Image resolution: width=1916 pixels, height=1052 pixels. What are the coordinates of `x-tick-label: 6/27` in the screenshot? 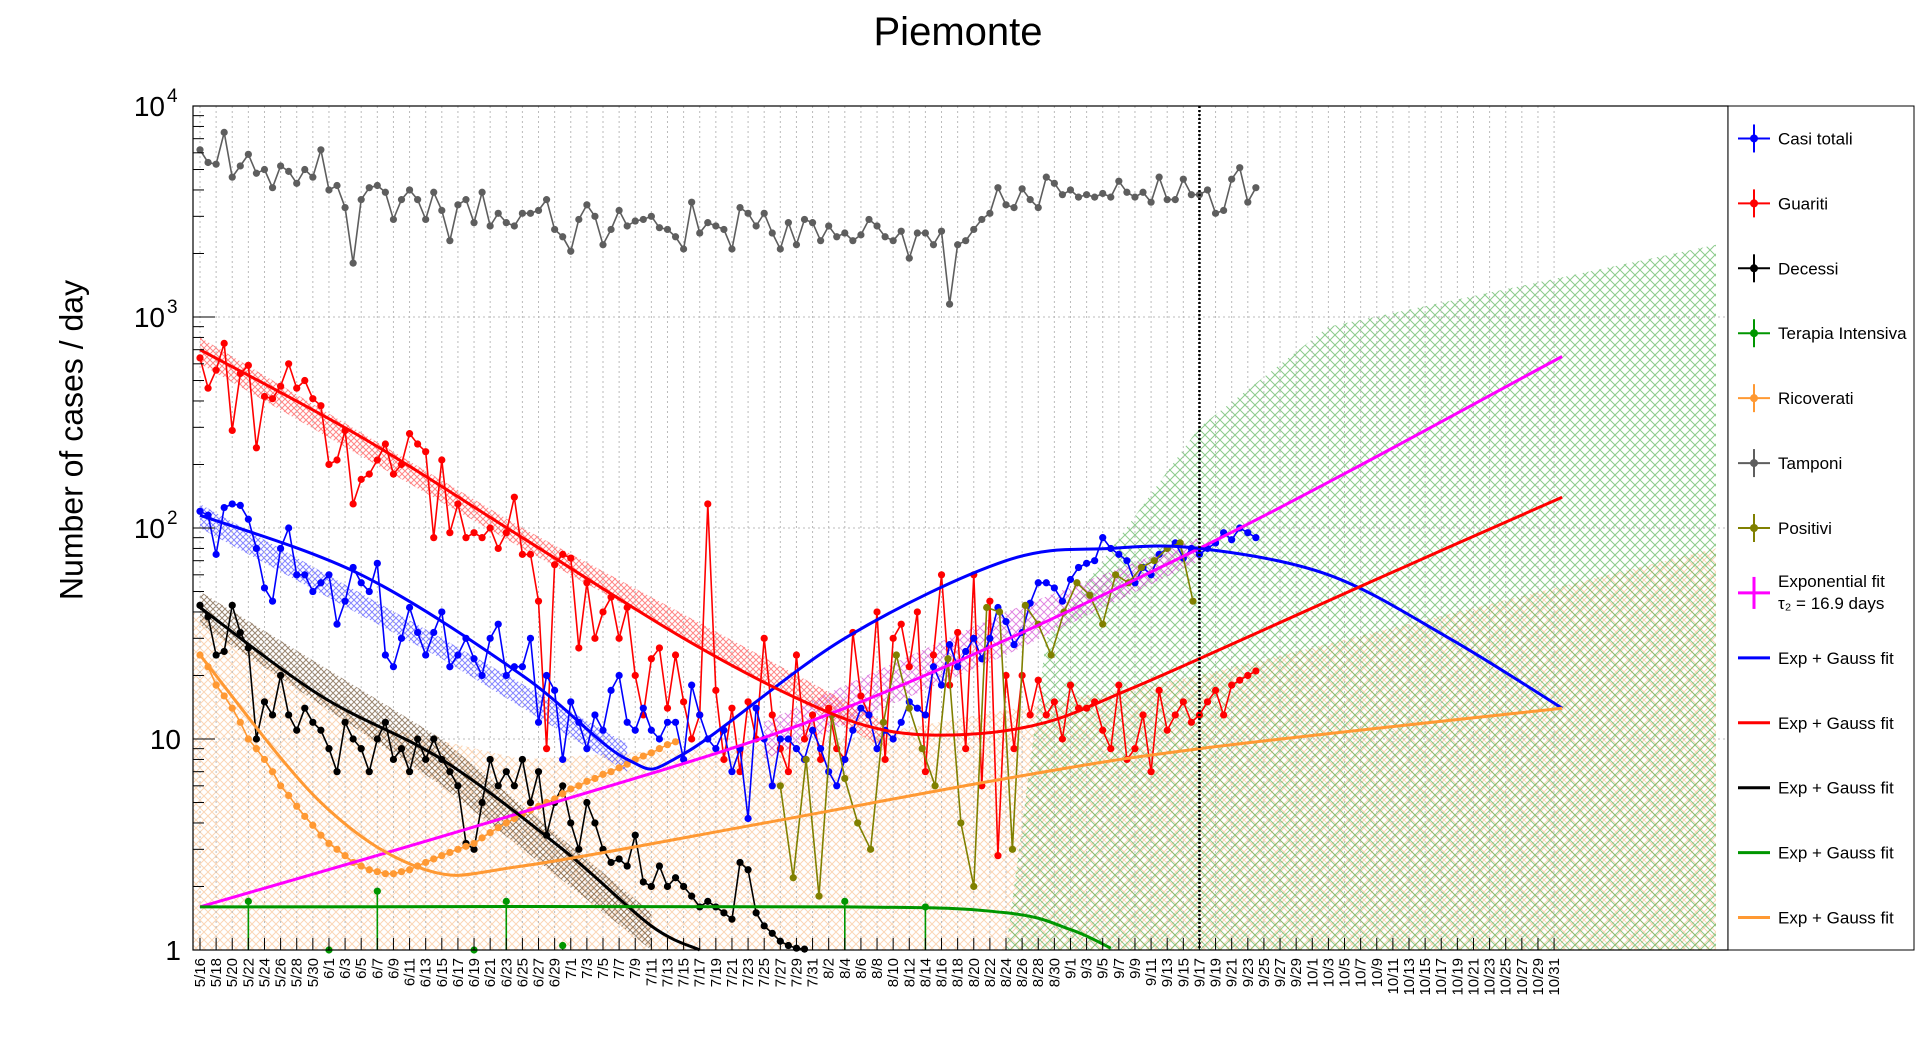 It's located at (539, 972).